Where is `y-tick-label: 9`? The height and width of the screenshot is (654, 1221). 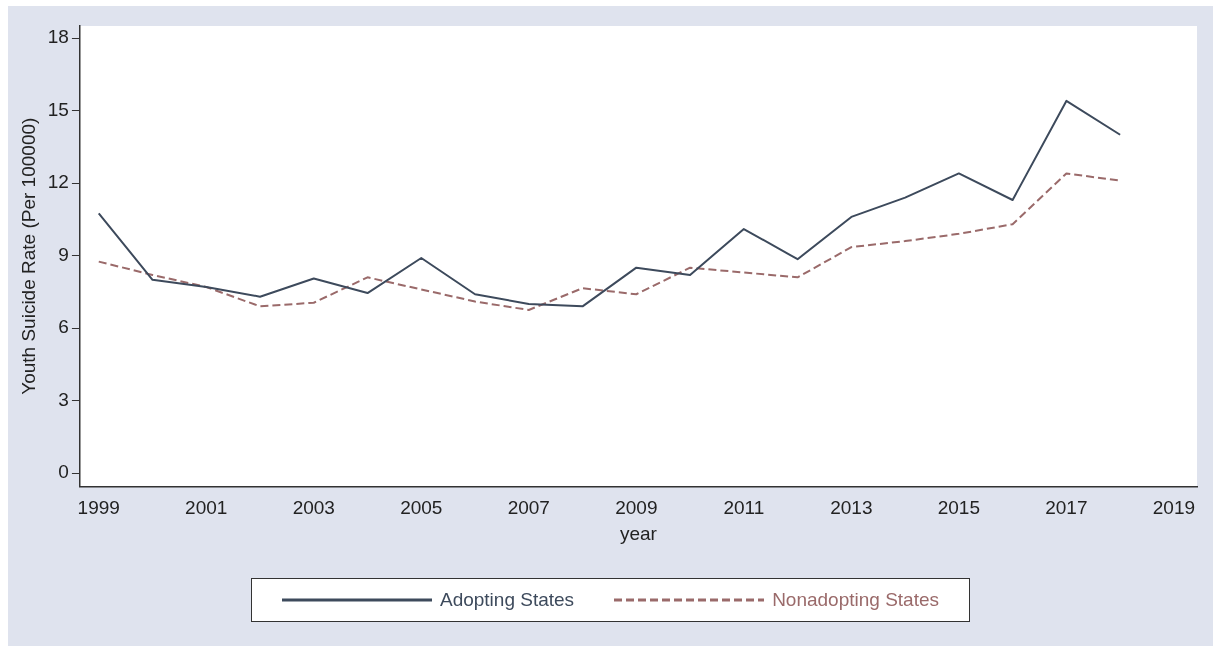 y-tick-label: 9 is located at coordinates (63, 254).